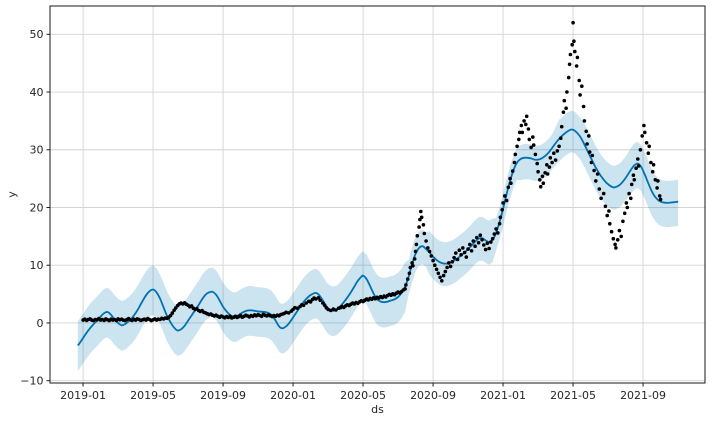 Image resolution: width=712 pixels, height=424 pixels. What do you see at coordinates (223, 395) in the screenshot?
I see `x-tick-label: 2019-09` at bounding box center [223, 395].